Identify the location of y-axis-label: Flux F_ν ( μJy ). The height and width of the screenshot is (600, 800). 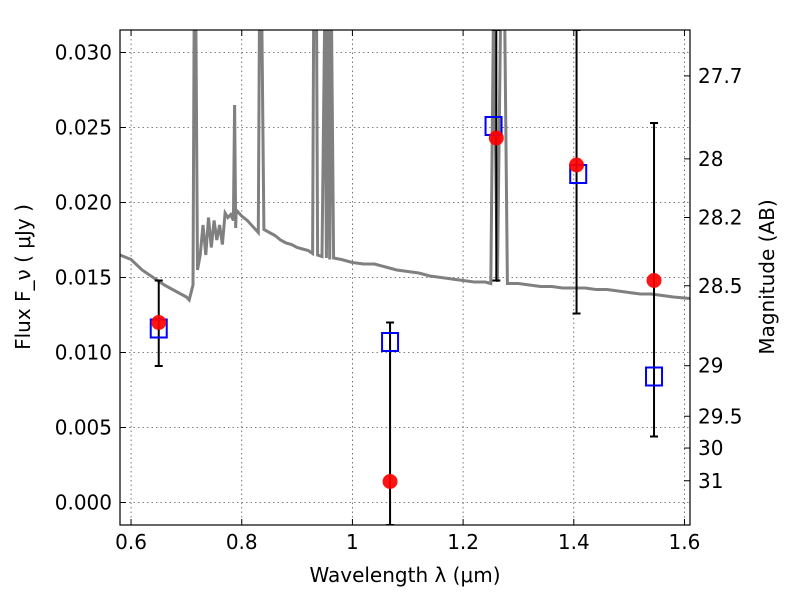
(23, 277).